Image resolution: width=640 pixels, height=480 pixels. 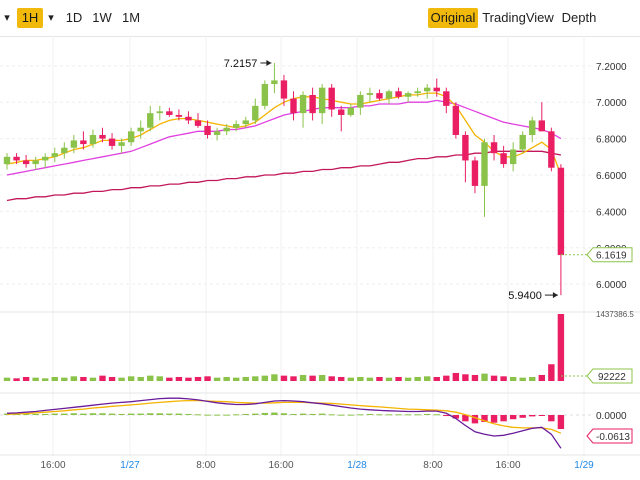 I want to click on interval-1w-button: 1W, so click(x=102, y=17).